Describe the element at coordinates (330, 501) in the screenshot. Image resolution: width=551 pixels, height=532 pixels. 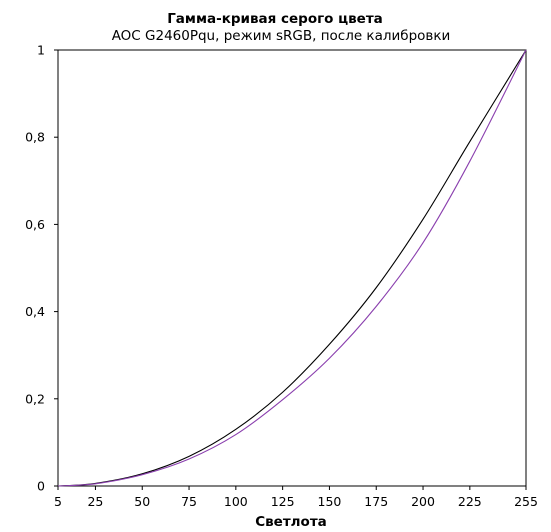
I see `x-tick-label: 150` at that location.